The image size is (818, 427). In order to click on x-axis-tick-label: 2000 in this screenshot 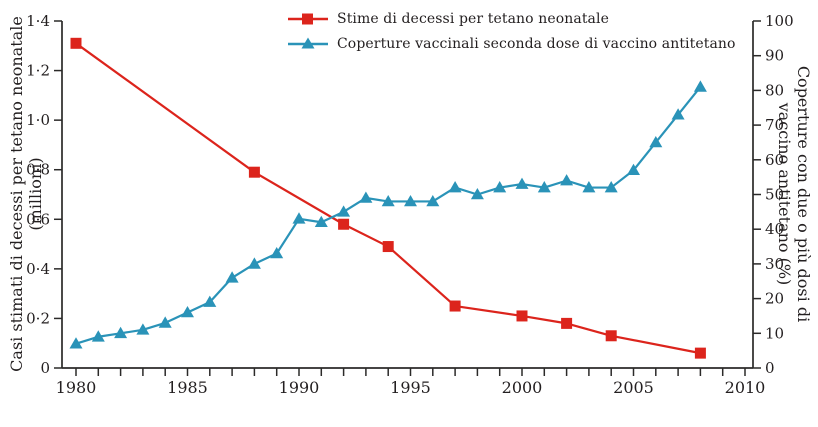, I will do `click(522, 387)`.